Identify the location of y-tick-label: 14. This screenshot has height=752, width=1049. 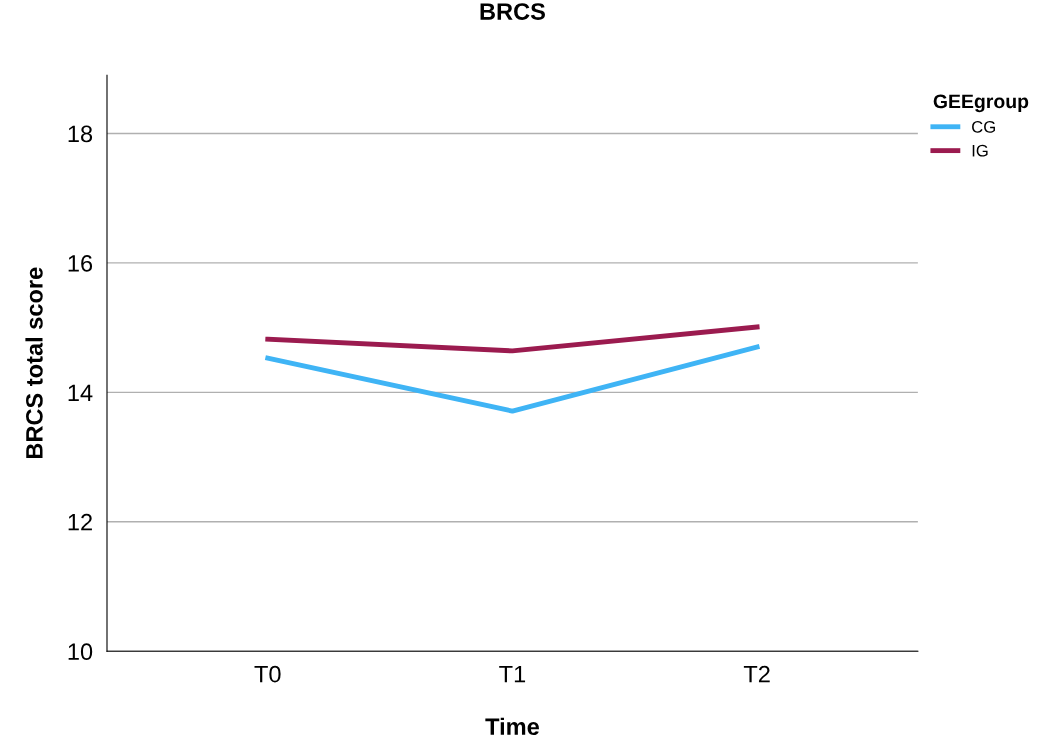
(80, 392).